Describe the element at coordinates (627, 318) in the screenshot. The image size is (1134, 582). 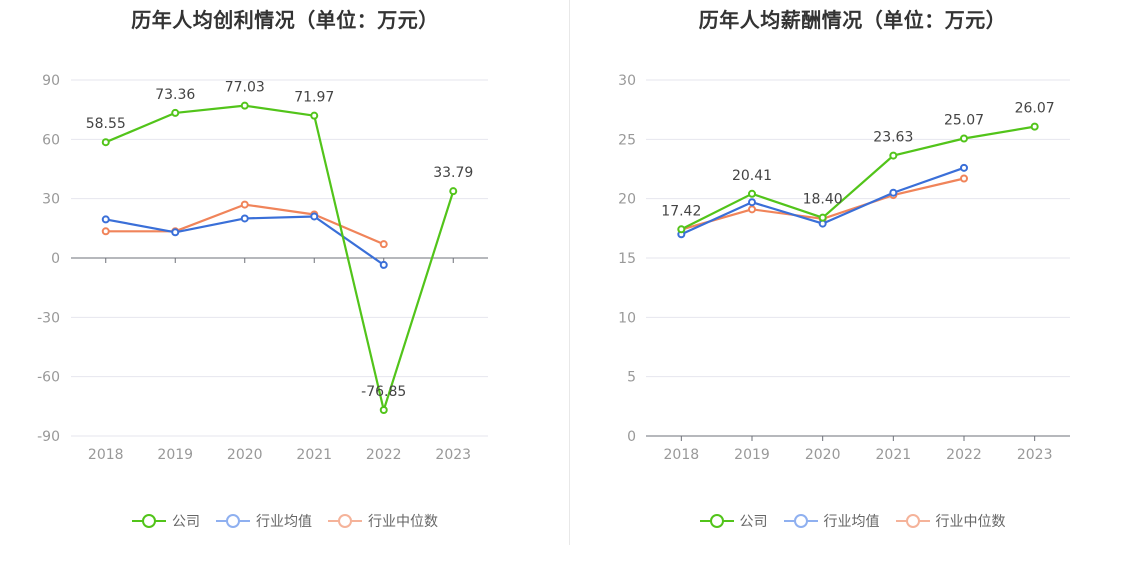
I see `y-tick-label: 10` at that location.